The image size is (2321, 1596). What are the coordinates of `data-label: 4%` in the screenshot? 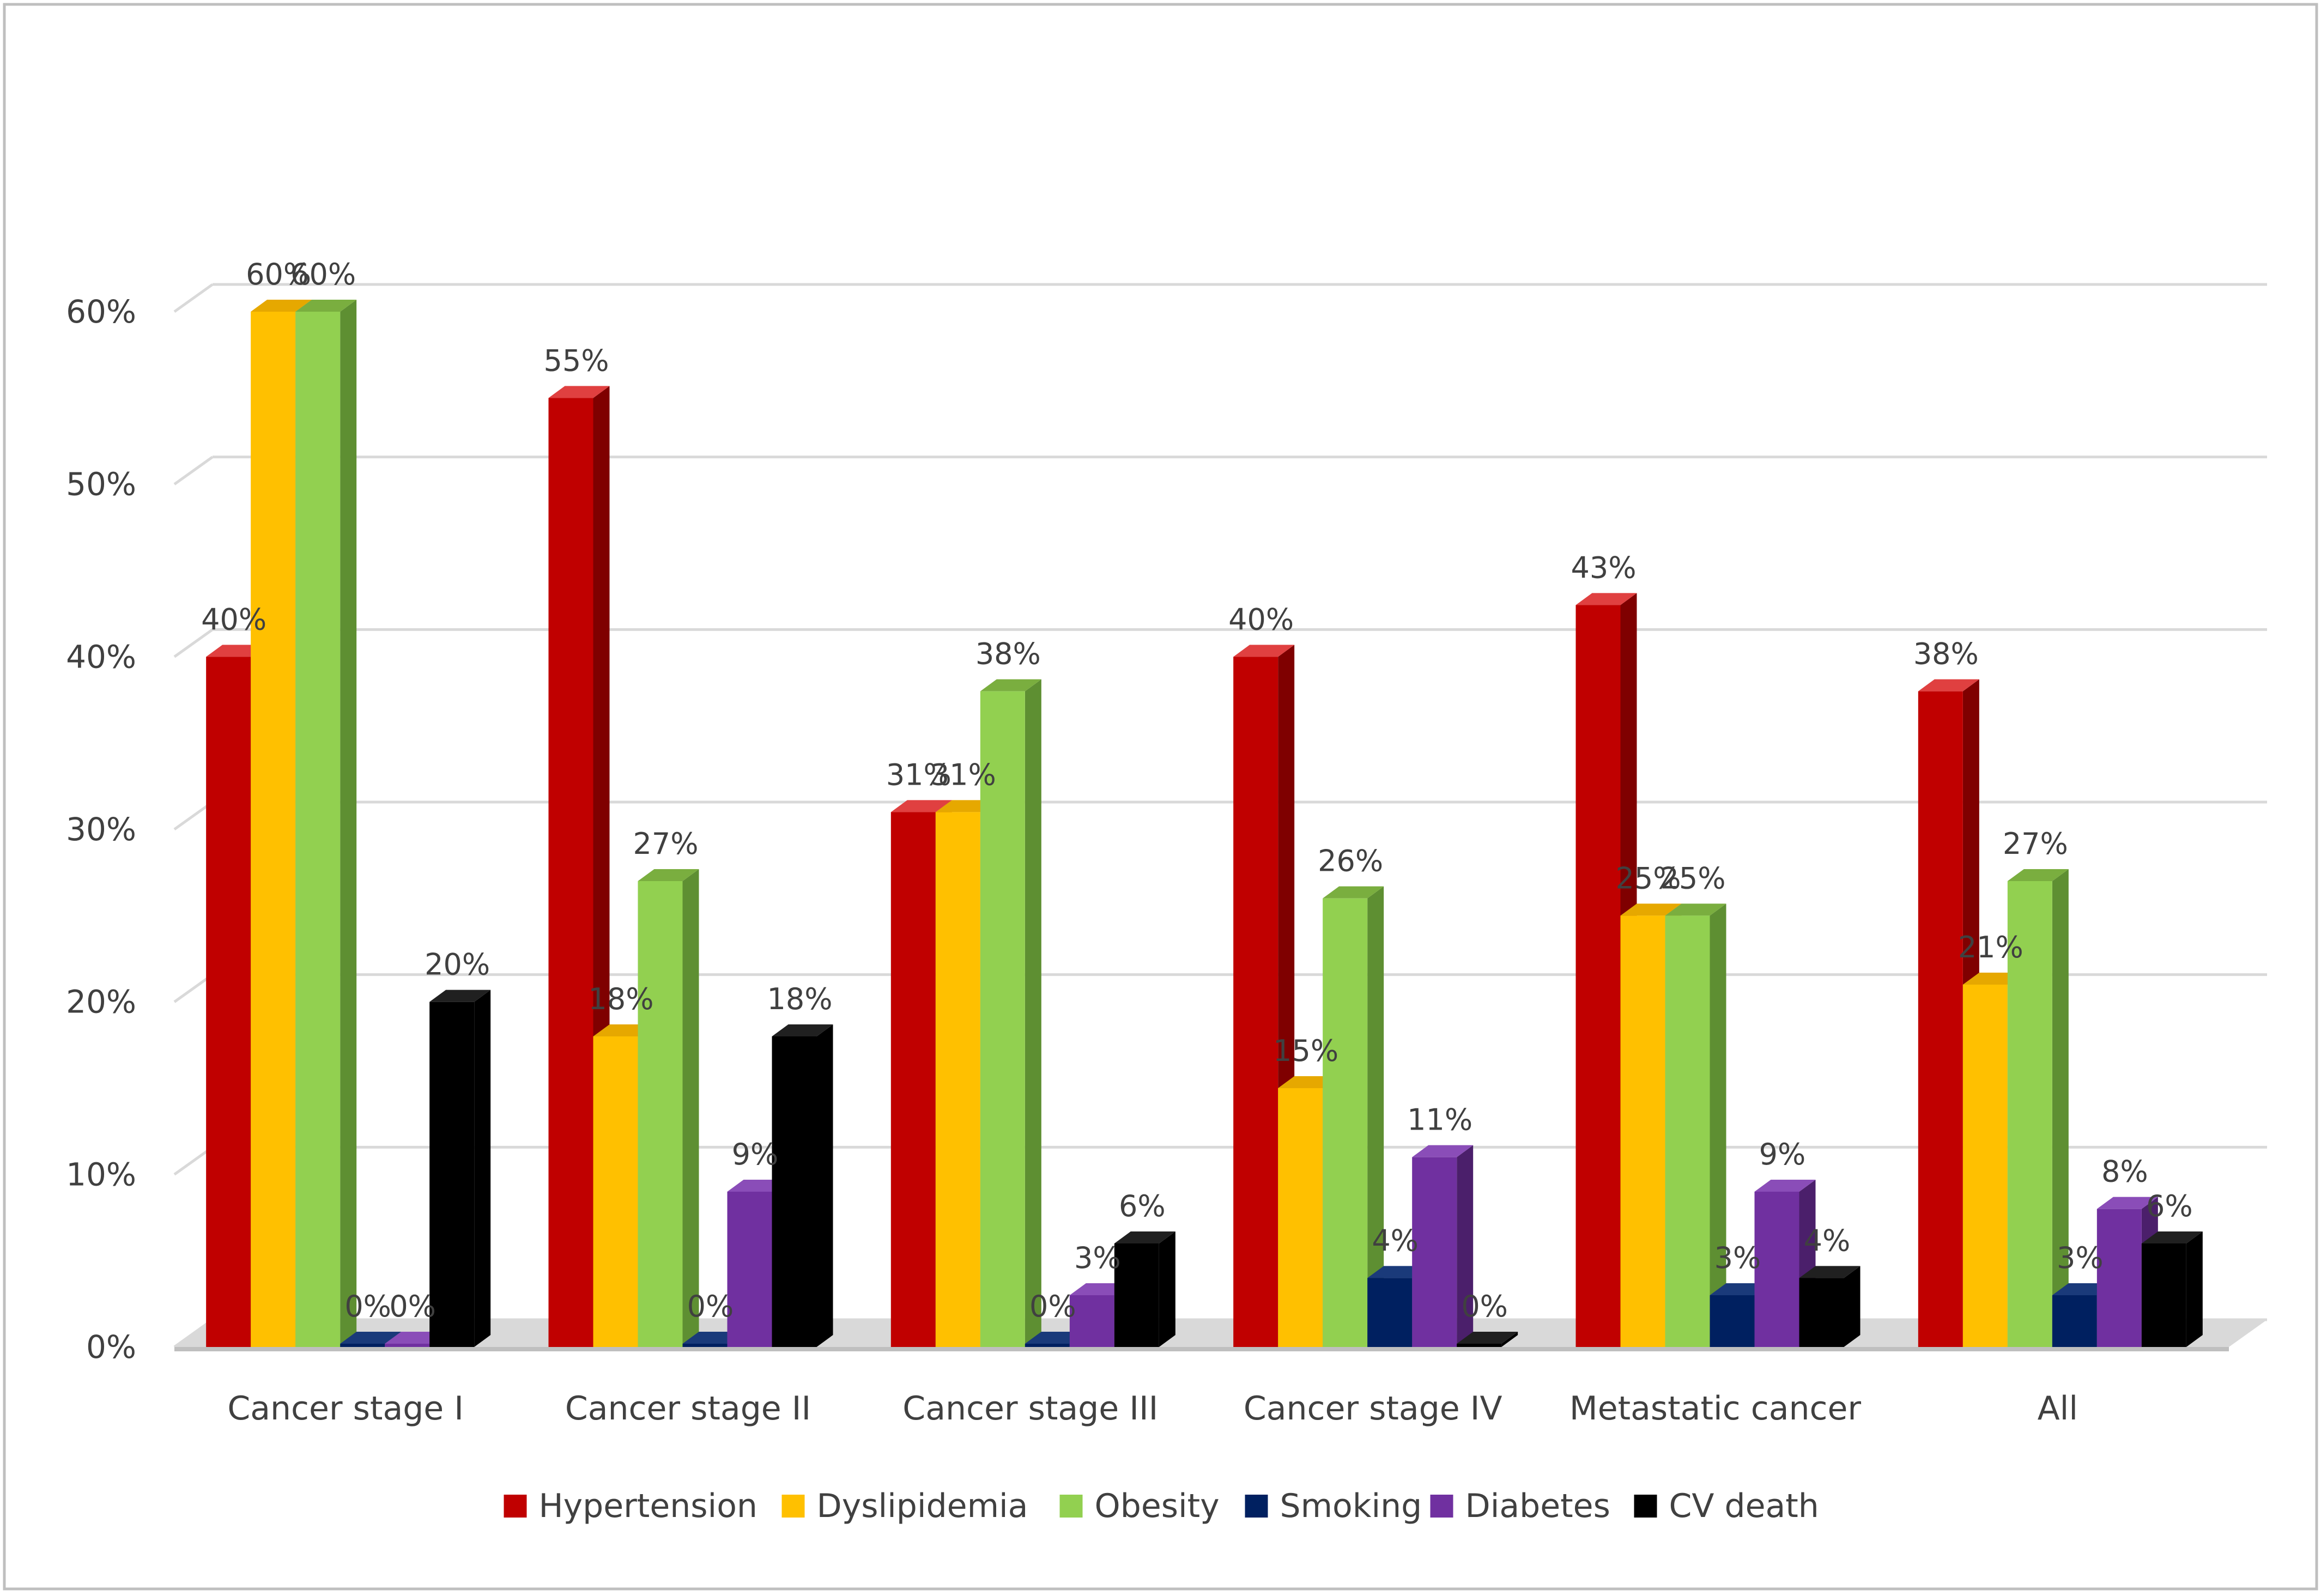 It's located at (1827, 1240).